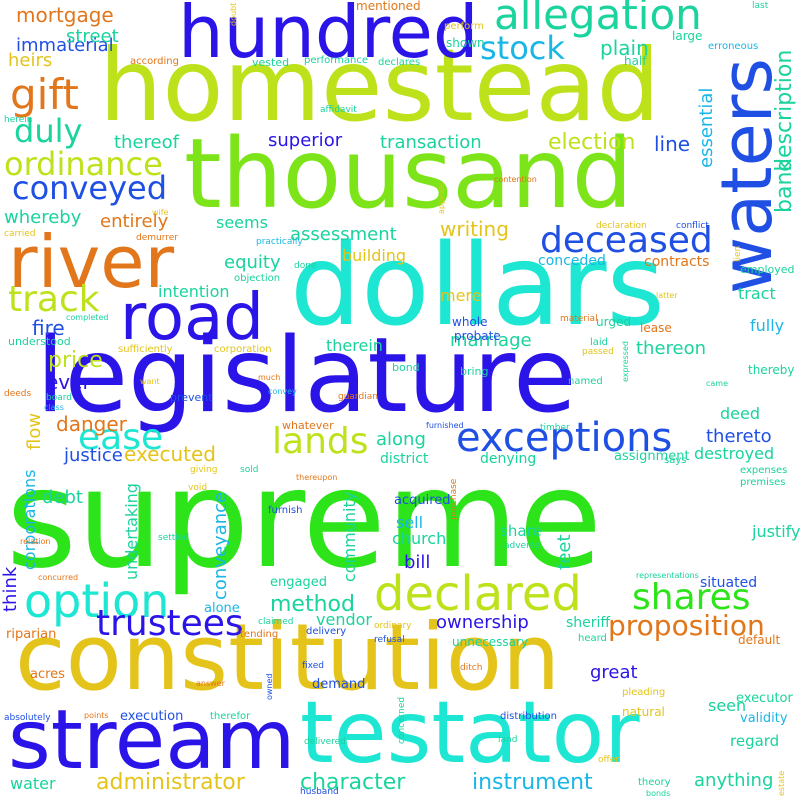  Describe the element at coordinates (759, 640) in the screenshot. I see `word: default` at that location.